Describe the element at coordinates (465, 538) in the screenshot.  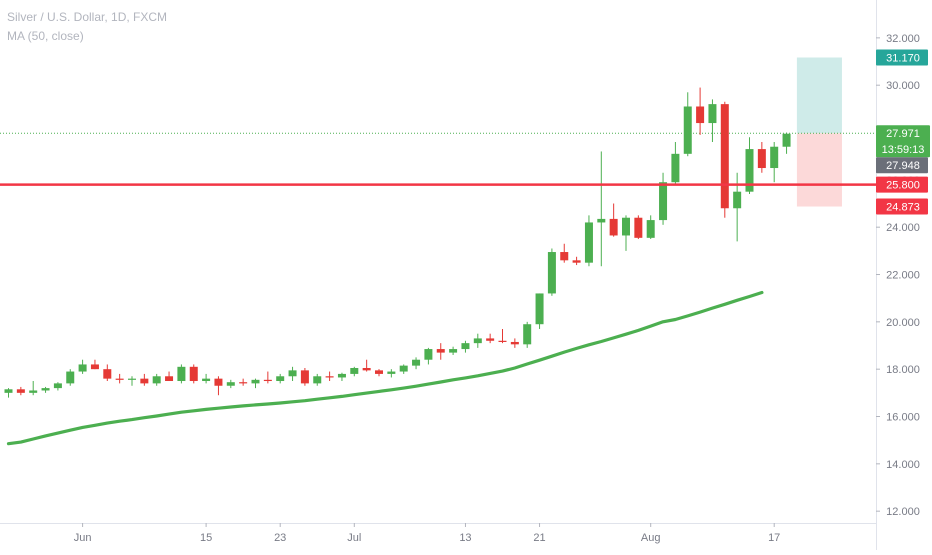
I see `time-tick-label: 13` at that location.